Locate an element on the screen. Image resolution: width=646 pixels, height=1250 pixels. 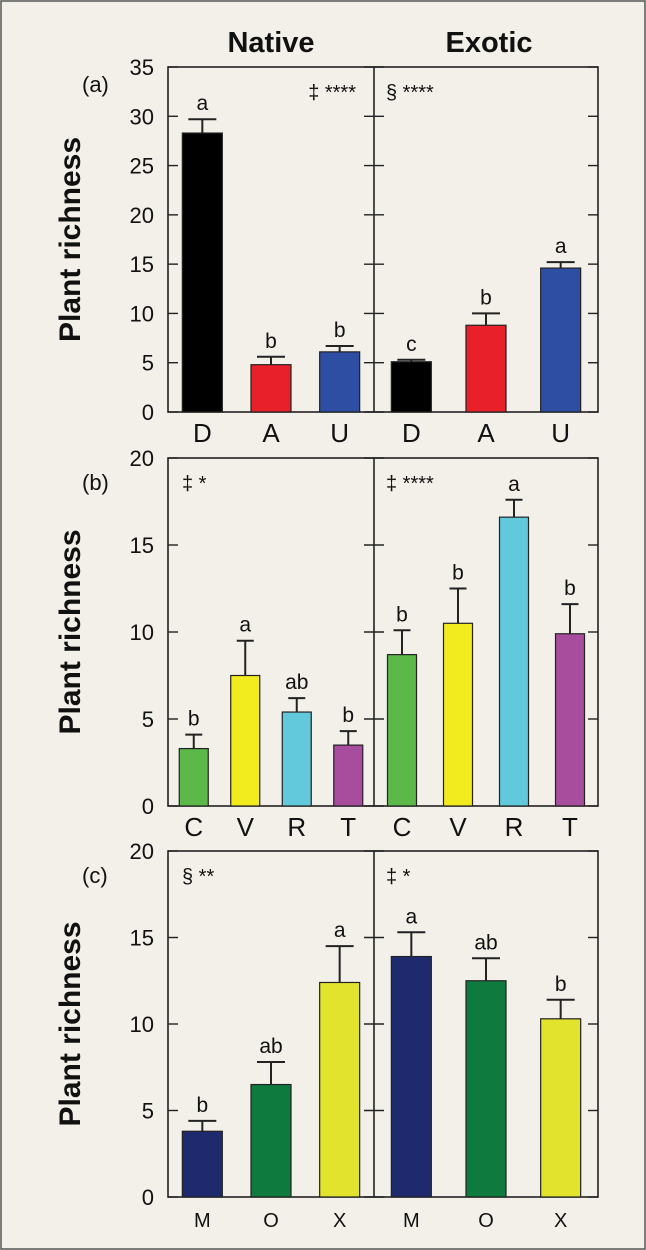
y-tick-label: 30 is located at coordinates (142, 116).